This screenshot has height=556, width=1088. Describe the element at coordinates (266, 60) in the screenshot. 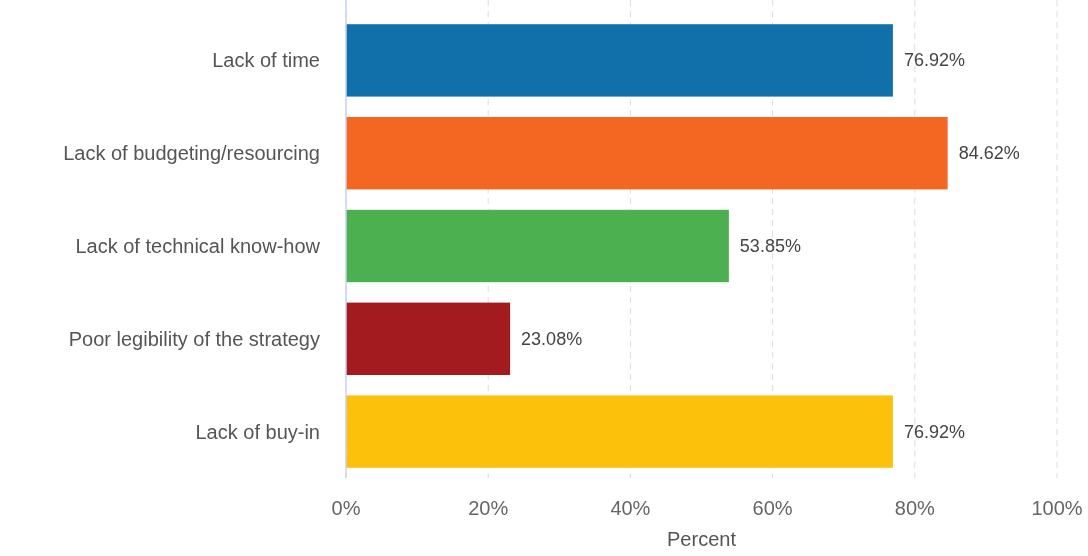

I see `y-tick-label: Lack of time` at that location.